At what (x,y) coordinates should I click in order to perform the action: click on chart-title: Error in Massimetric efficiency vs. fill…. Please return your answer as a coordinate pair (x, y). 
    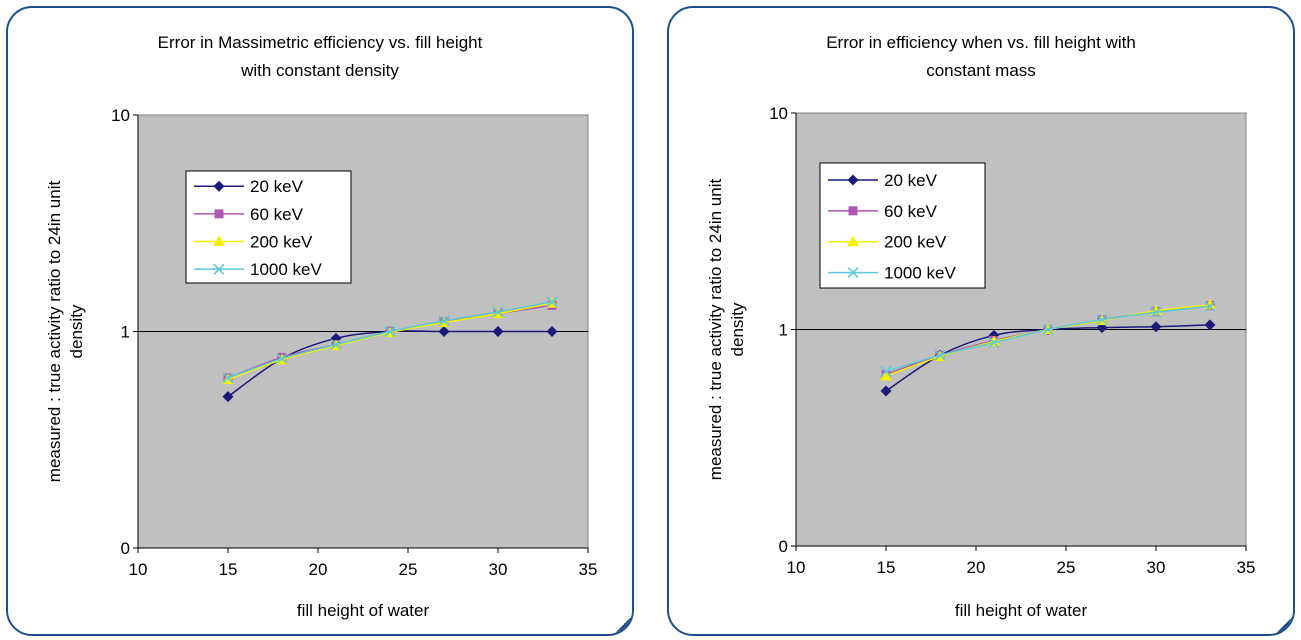
    Looking at the image, I should click on (320, 42).